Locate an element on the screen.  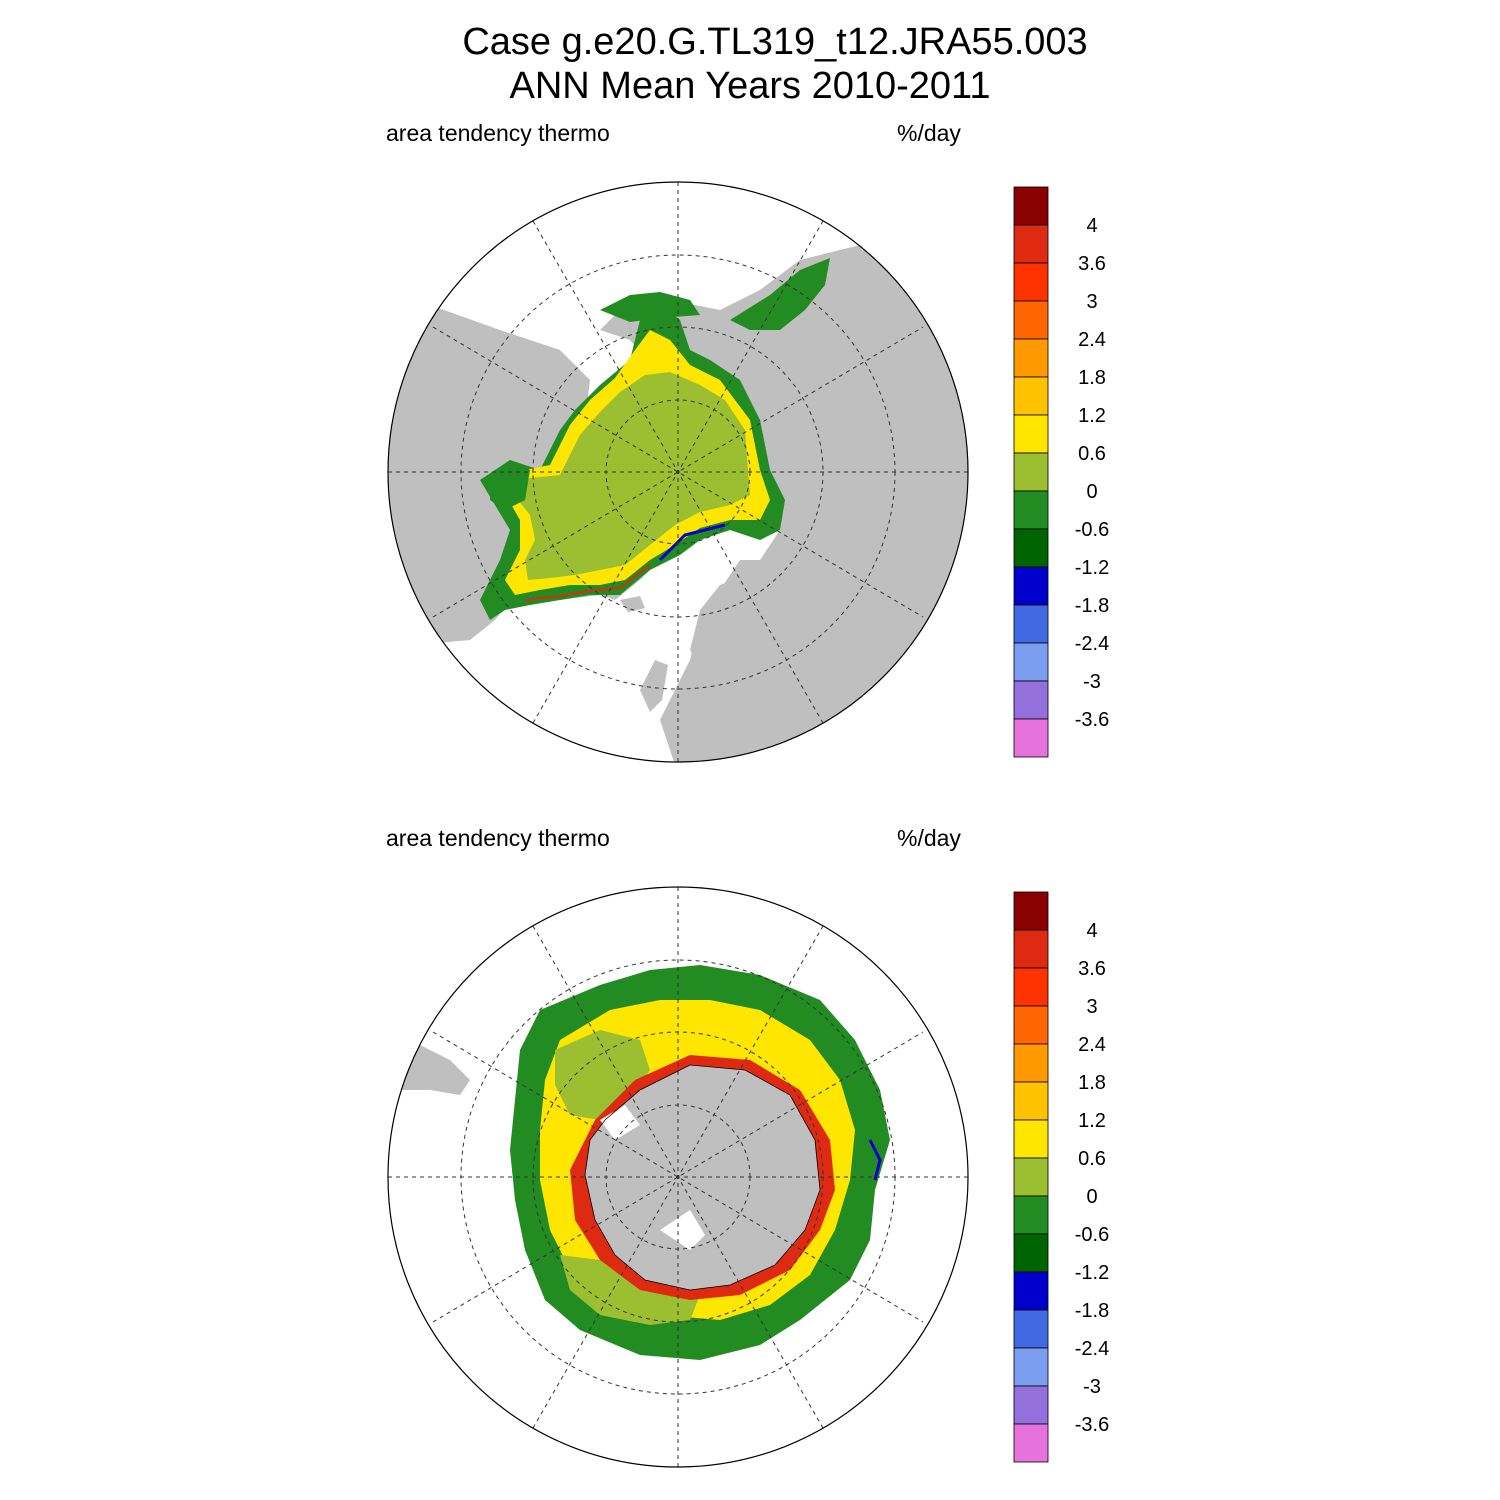
north-colorbar-tick-label: 1.8 is located at coordinates (1092, 378).